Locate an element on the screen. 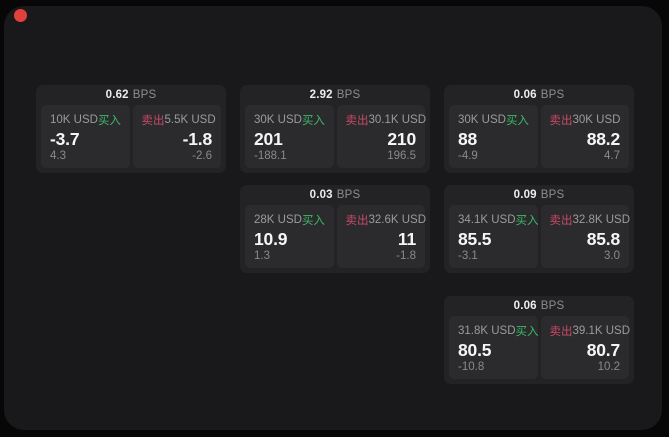 The image size is (669, 437). sell-price: 88.2 is located at coordinates (603, 138).